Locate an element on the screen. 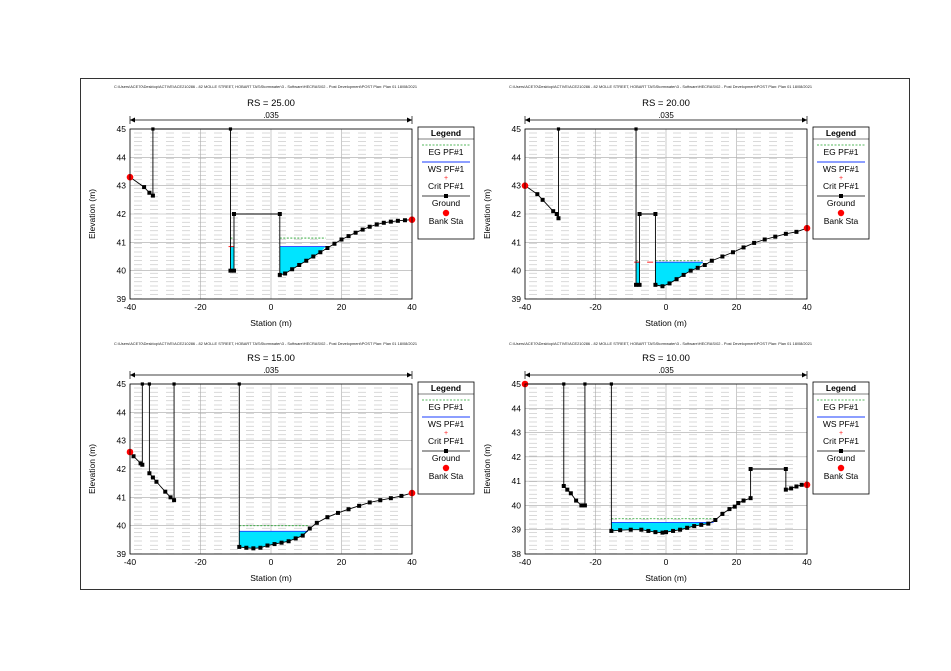 The image size is (951, 671). legend-ground-point is located at coordinates (446, 196).